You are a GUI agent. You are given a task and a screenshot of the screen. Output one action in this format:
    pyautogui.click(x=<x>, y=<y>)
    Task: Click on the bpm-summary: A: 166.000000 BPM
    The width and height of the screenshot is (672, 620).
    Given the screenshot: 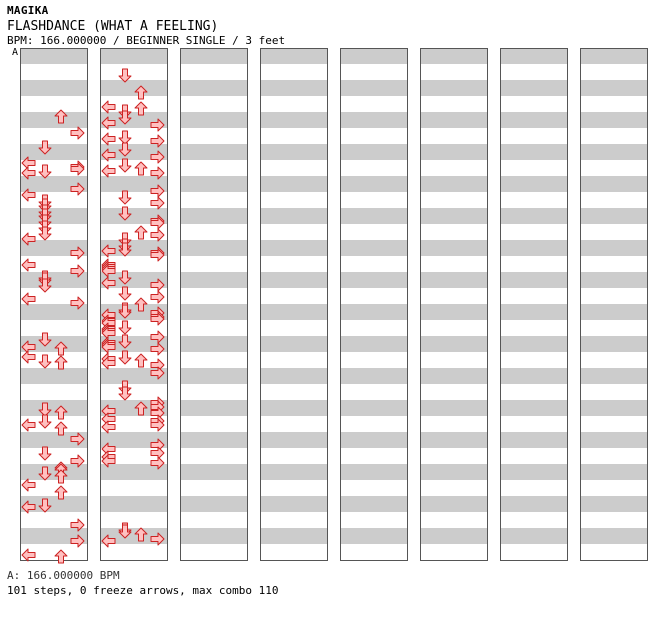 What is the action you would take?
    pyautogui.click(x=63, y=575)
    